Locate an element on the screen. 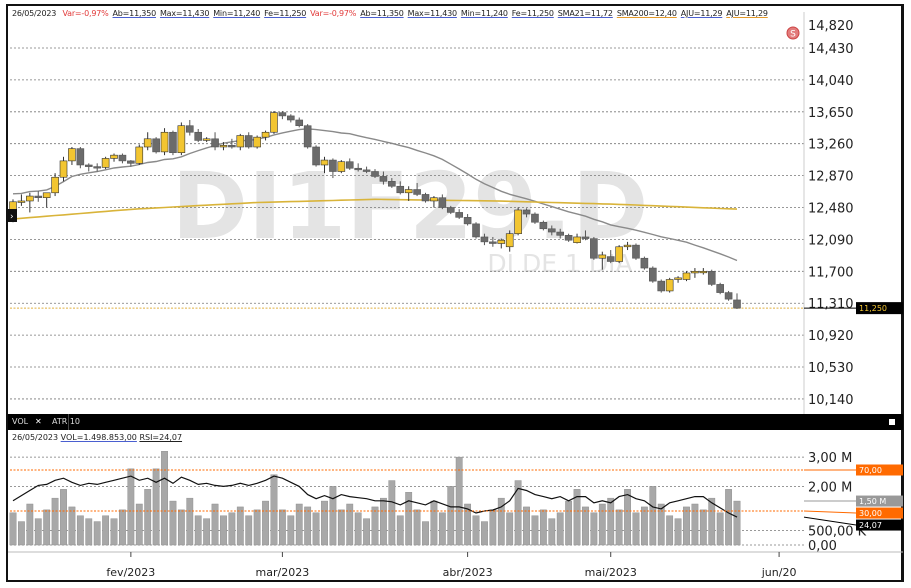 The height and width of the screenshot is (588, 911). signal-letter: S is located at coordinates (793, 35).